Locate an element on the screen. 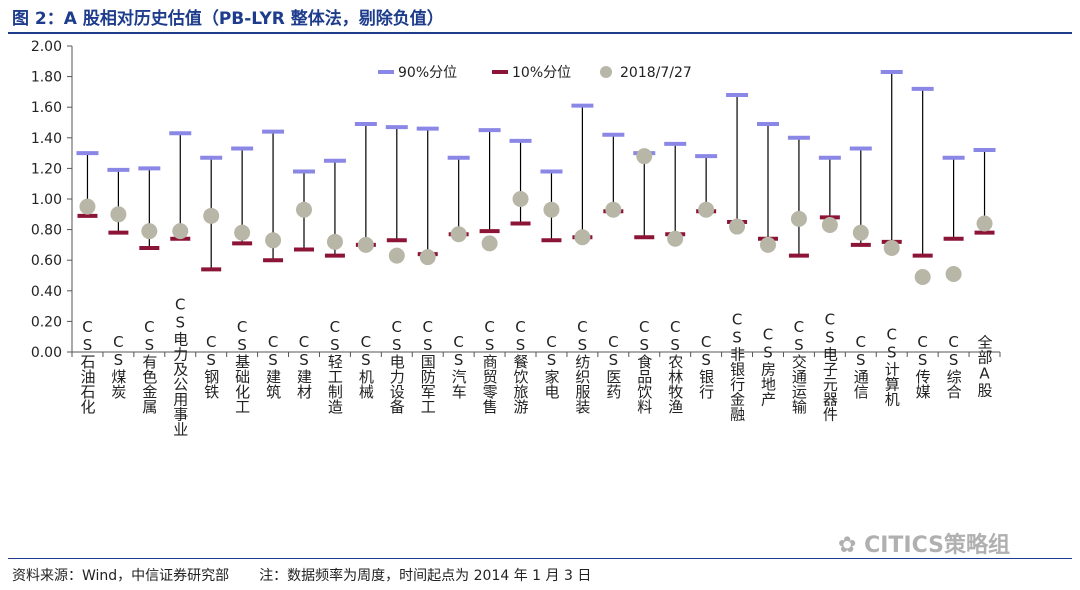 Image resolution: width=1080 pixels, height=590 pixels. y-tick-label: 2.00 is located at coordinates (46, 47).